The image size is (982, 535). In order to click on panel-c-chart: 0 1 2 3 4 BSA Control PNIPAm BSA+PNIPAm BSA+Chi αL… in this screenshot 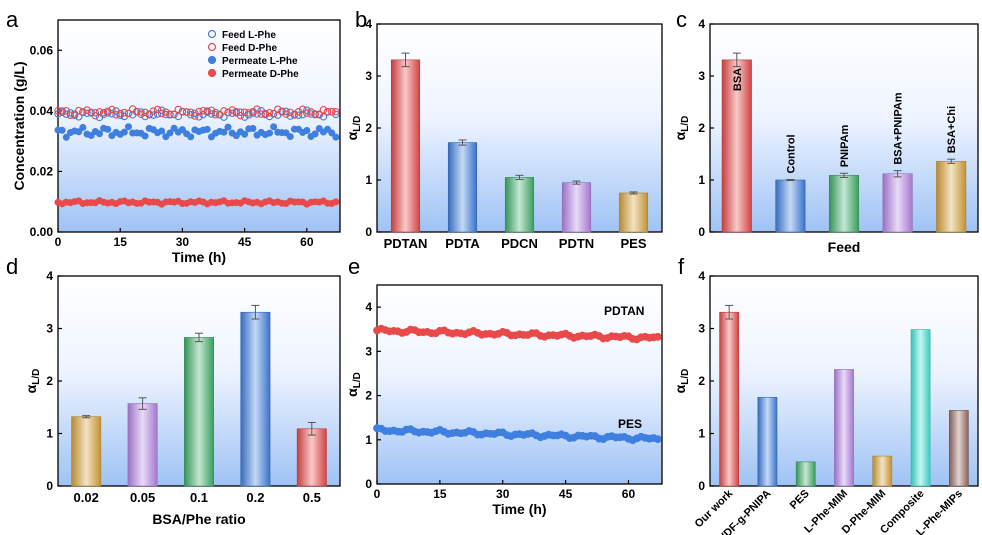, I will do `click(825, 136)`.